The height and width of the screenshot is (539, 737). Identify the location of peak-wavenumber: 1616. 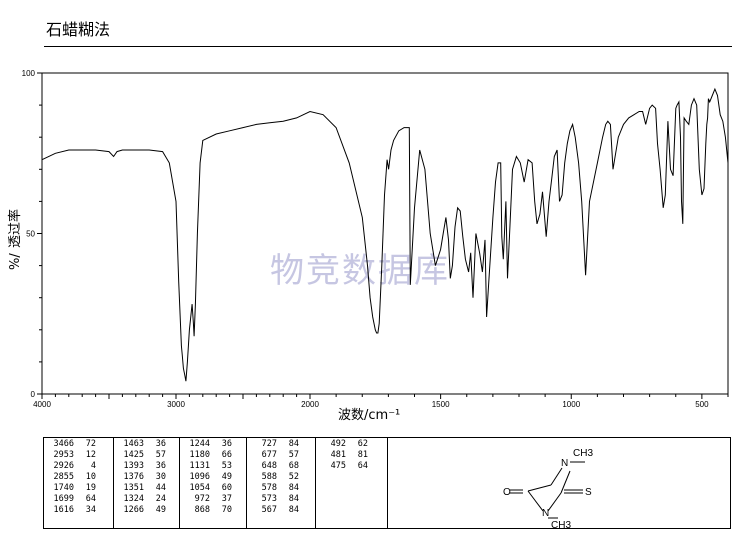
(63, 510).